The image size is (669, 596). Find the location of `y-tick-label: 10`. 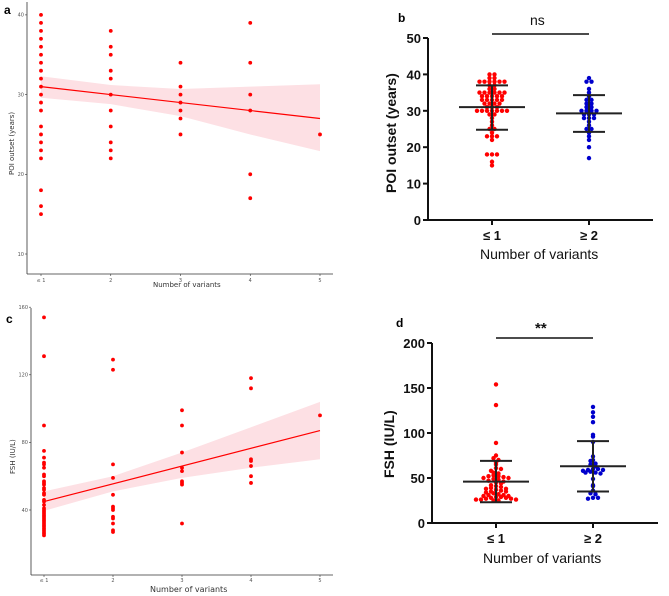

y-tick-label: 10 is located at coordinates (414, 184).